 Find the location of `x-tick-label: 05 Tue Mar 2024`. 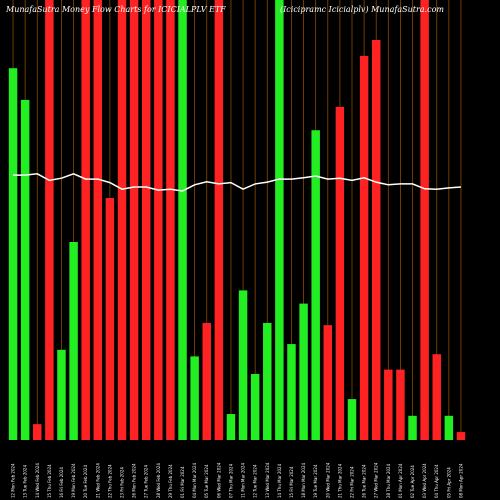

x-tick-label: 05 Tue Mar 2024 is located at coordinates (206, 481).